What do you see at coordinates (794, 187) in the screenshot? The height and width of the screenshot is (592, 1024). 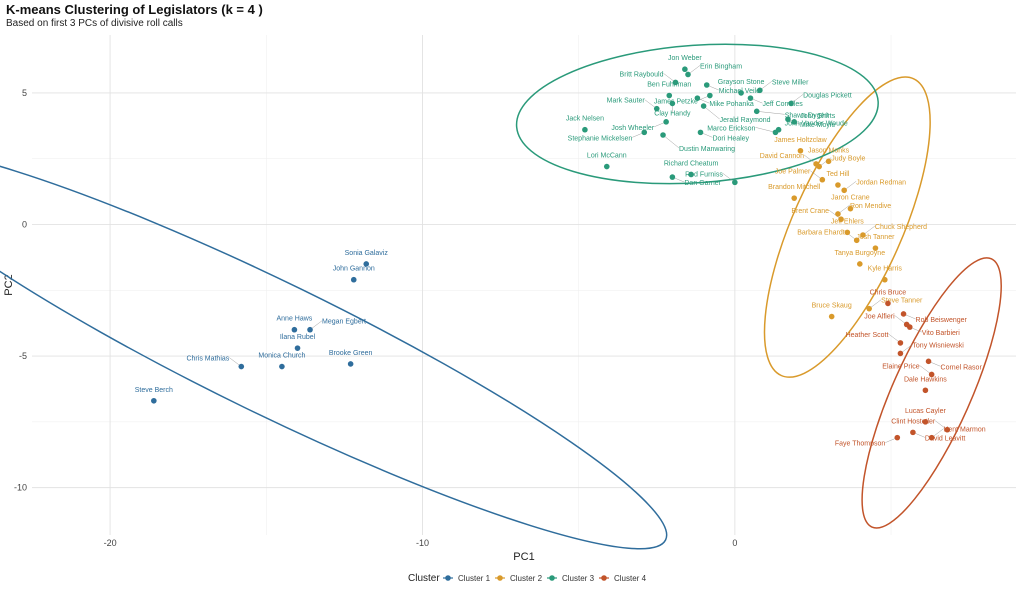 I see `point-label: Brandon Mitchell` at bounding box center [794, 187].